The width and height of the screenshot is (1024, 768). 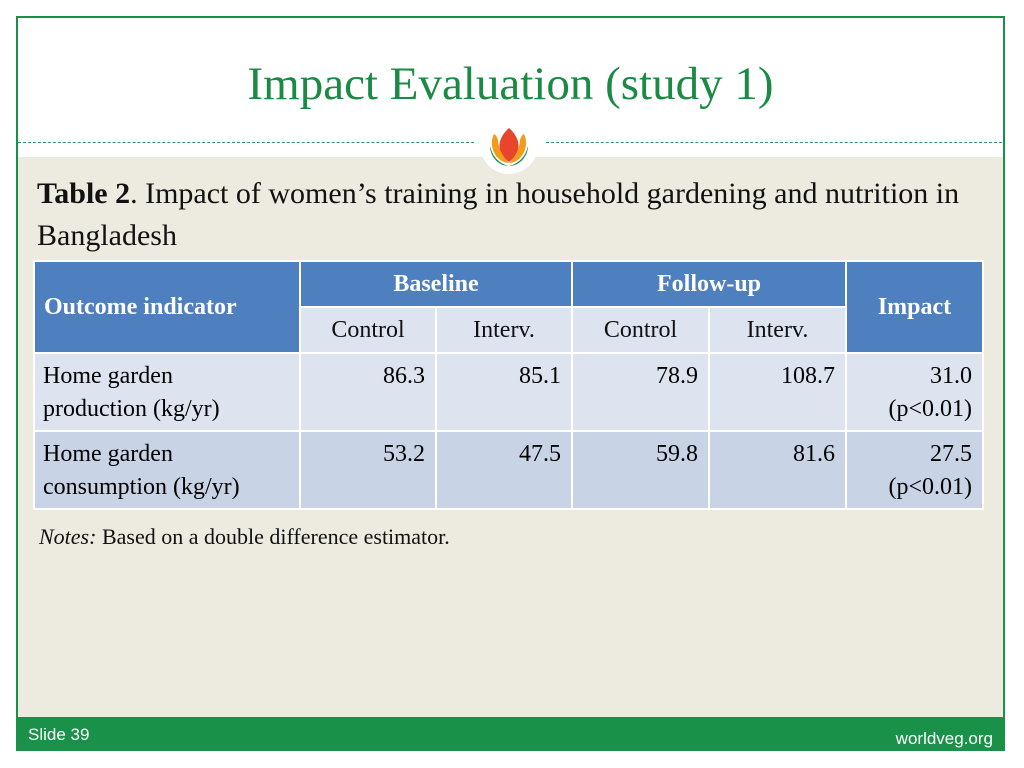 What do you see at coordinates (951, 376) in the screenshot?
I see `impact-value: 31.0` at bounding box center [951, 376].